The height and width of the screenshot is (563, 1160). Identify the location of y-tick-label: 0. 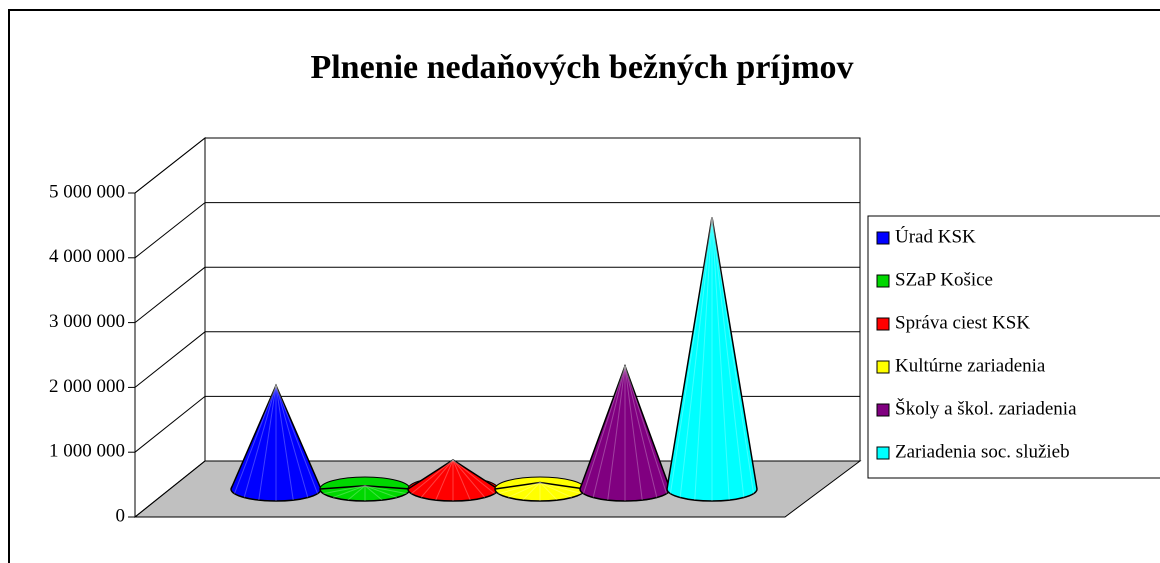
(121, 515).